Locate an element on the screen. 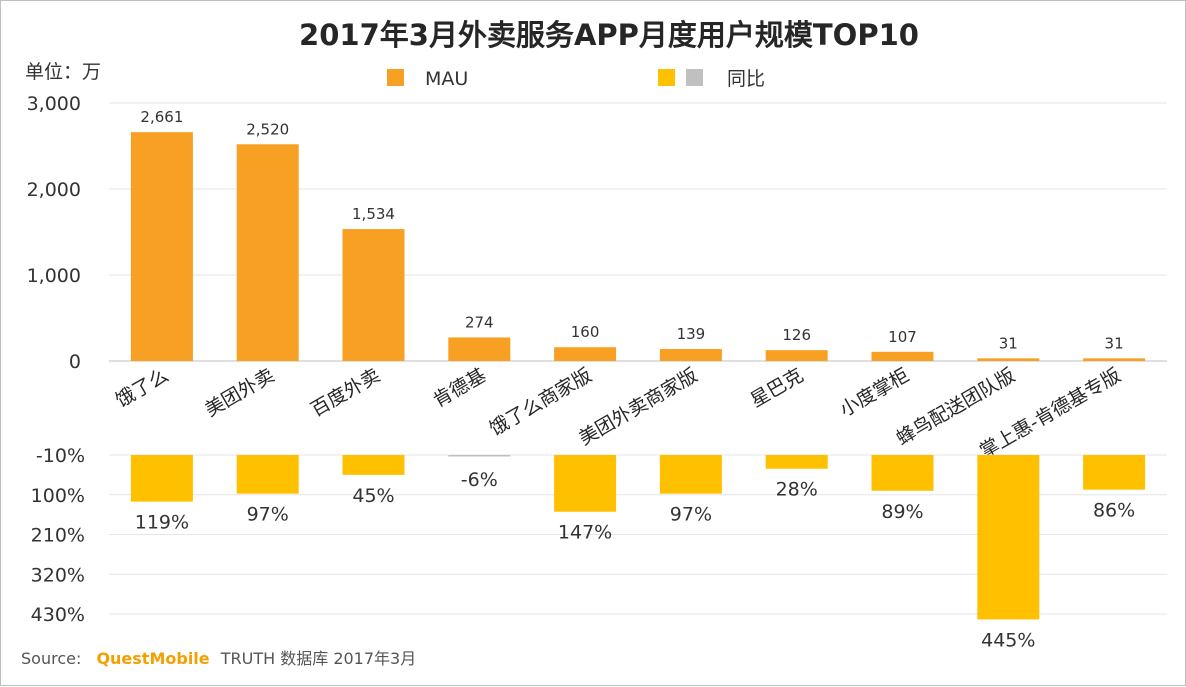 This screenshot has height=687, width=1186. legend-swatch-mau is located at coordinates (395, 77).